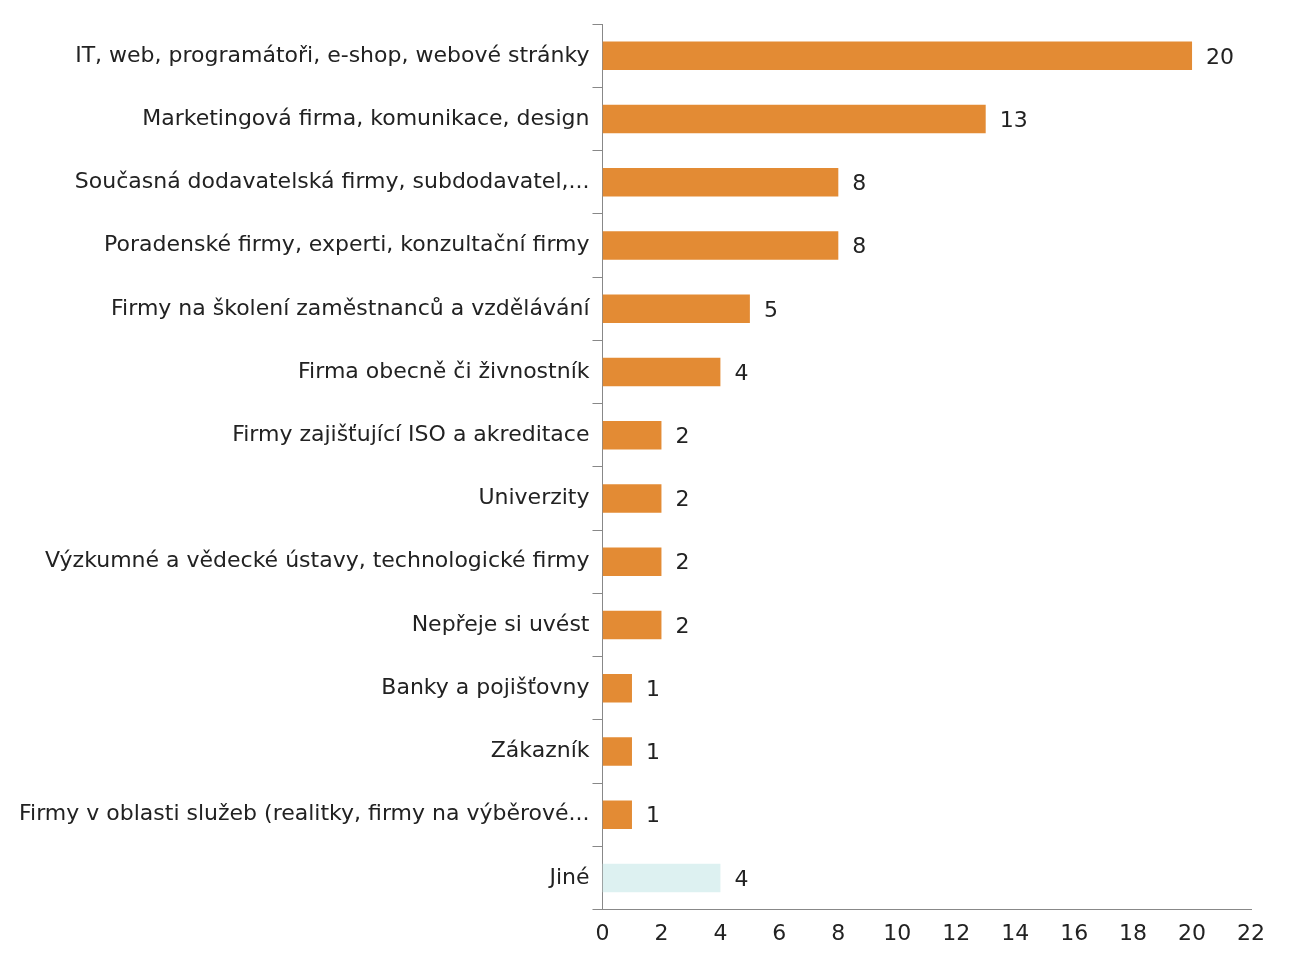 The width and height of the screenshot is (1289, 958). Describe the element at coordinates (444, 370) in the screenshot. I see `y-tick-label: Firma obecně či živnostník` at that location.